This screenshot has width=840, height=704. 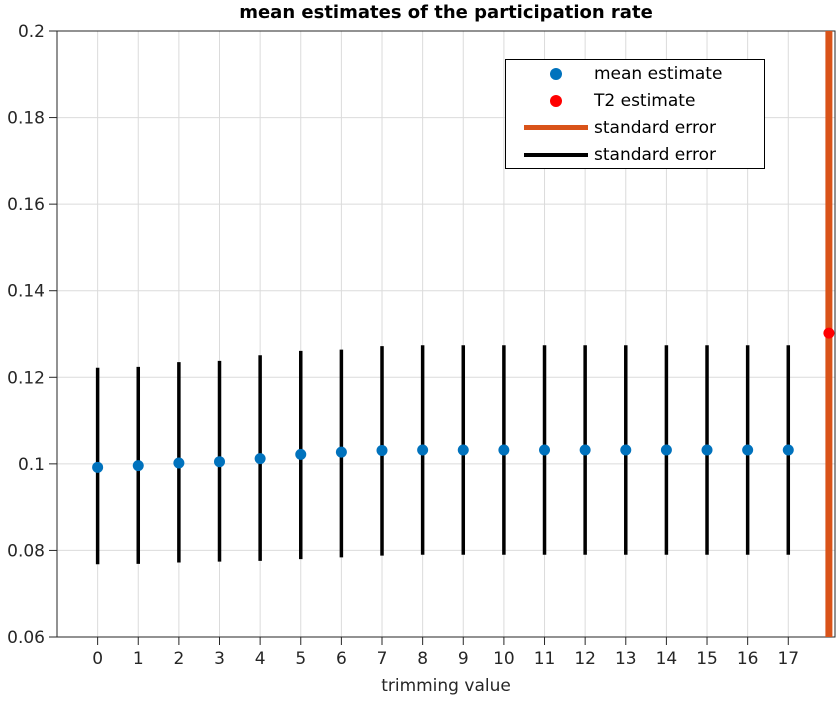 I want to click on svg-text: 7, so click(x=382, y=659).